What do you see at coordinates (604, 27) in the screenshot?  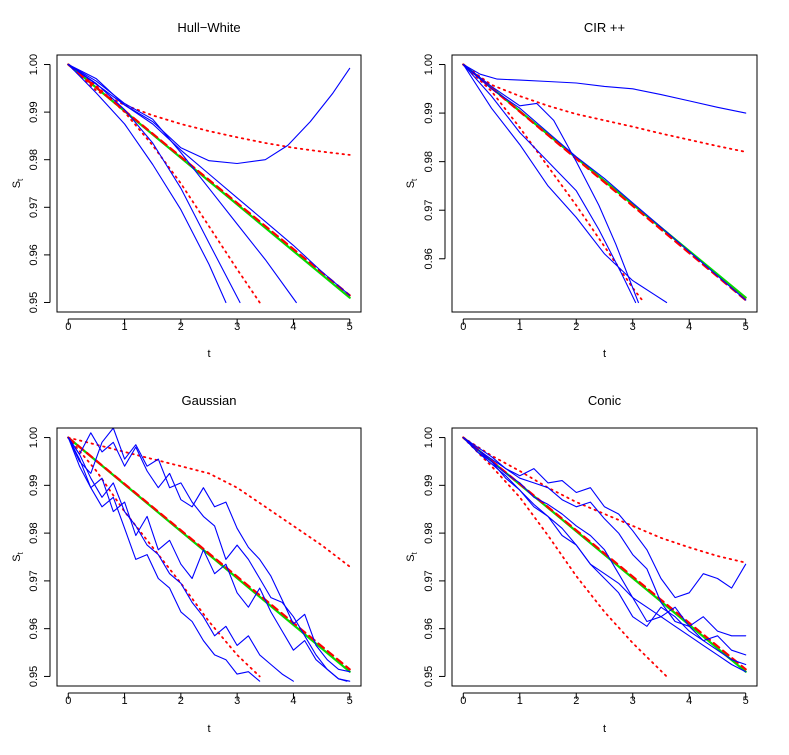 I see `chart-title: CIR ++` at bounding box center [604, 27].